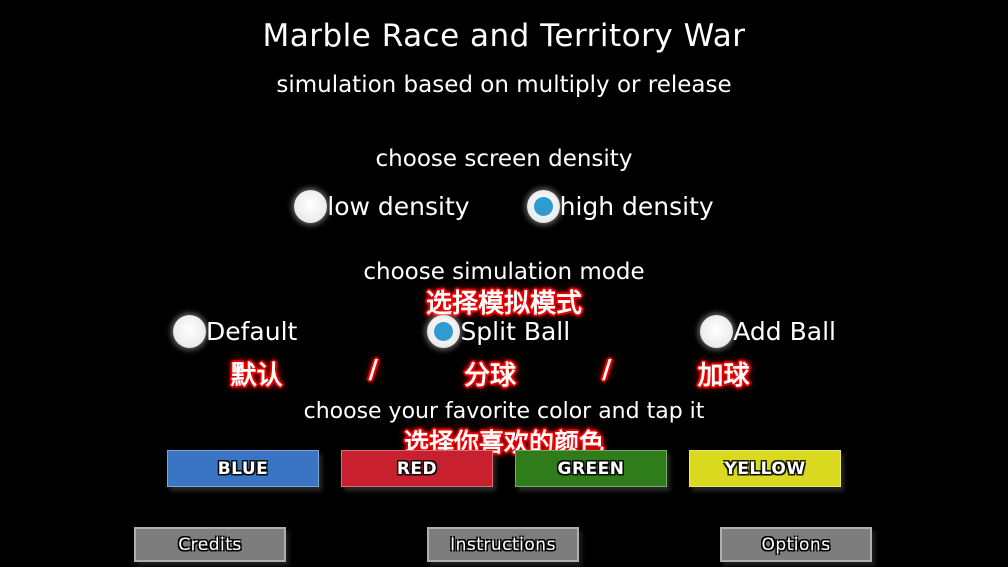 This screenshot has width=1008, height=567. I want to click on instructions-button: Instructions, so click(503, 544).